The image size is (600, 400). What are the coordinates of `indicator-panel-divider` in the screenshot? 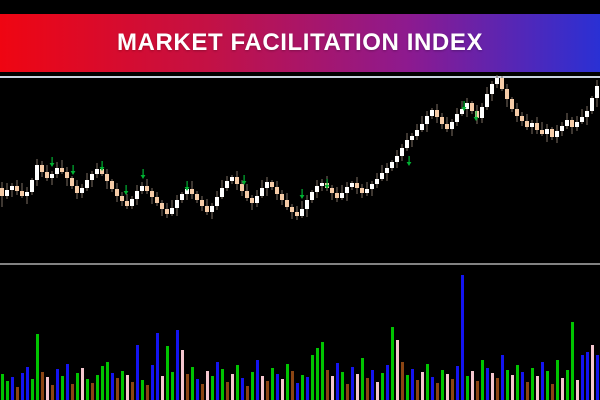 It's located at (300, 264).